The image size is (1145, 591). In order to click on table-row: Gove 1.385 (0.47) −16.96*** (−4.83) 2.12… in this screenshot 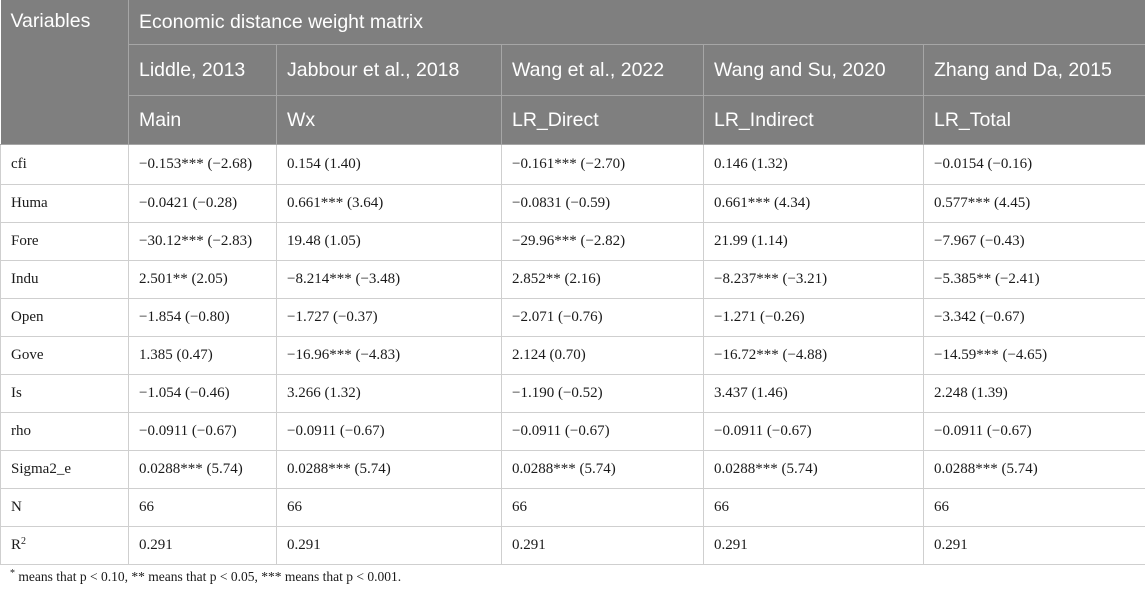, I will do `click(572, 355)`.